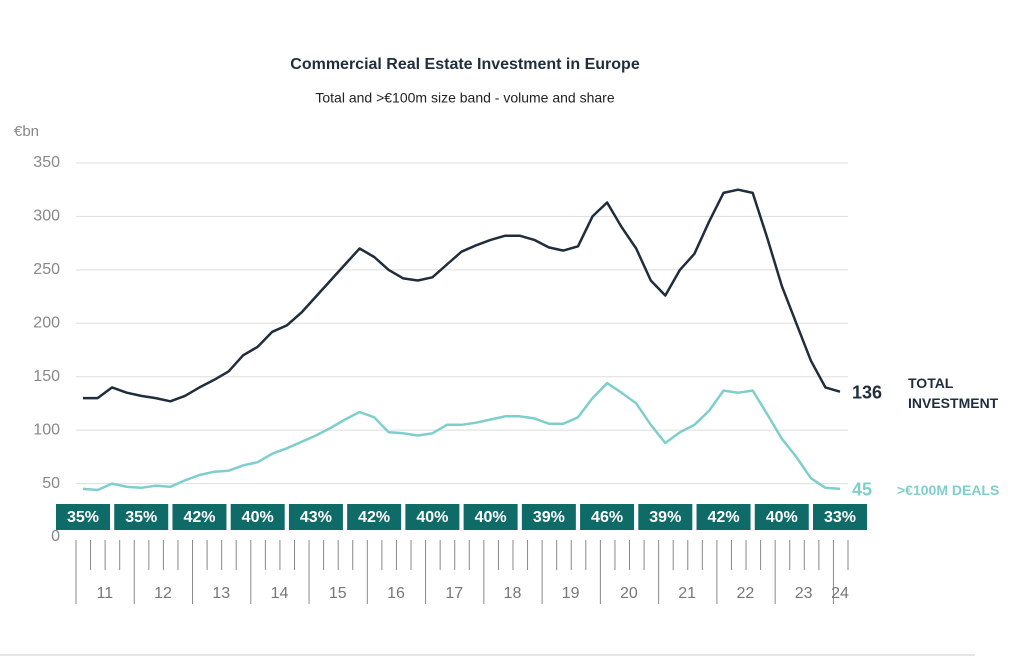 The height and width of the screenshot is (665, 1024). Describe the element at coordinates (396, 593) in the screenshot. I see `x-tick-label: 16` at that location.